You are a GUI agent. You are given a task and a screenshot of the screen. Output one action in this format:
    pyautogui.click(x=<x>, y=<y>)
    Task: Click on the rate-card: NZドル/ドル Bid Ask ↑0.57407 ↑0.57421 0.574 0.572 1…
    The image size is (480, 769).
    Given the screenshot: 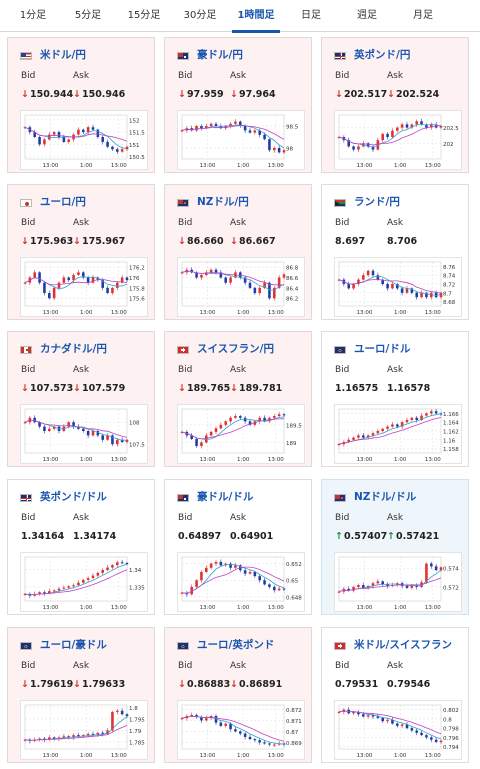 What is the action you would take?
    pyautogui.click(x=395, y=547)
    